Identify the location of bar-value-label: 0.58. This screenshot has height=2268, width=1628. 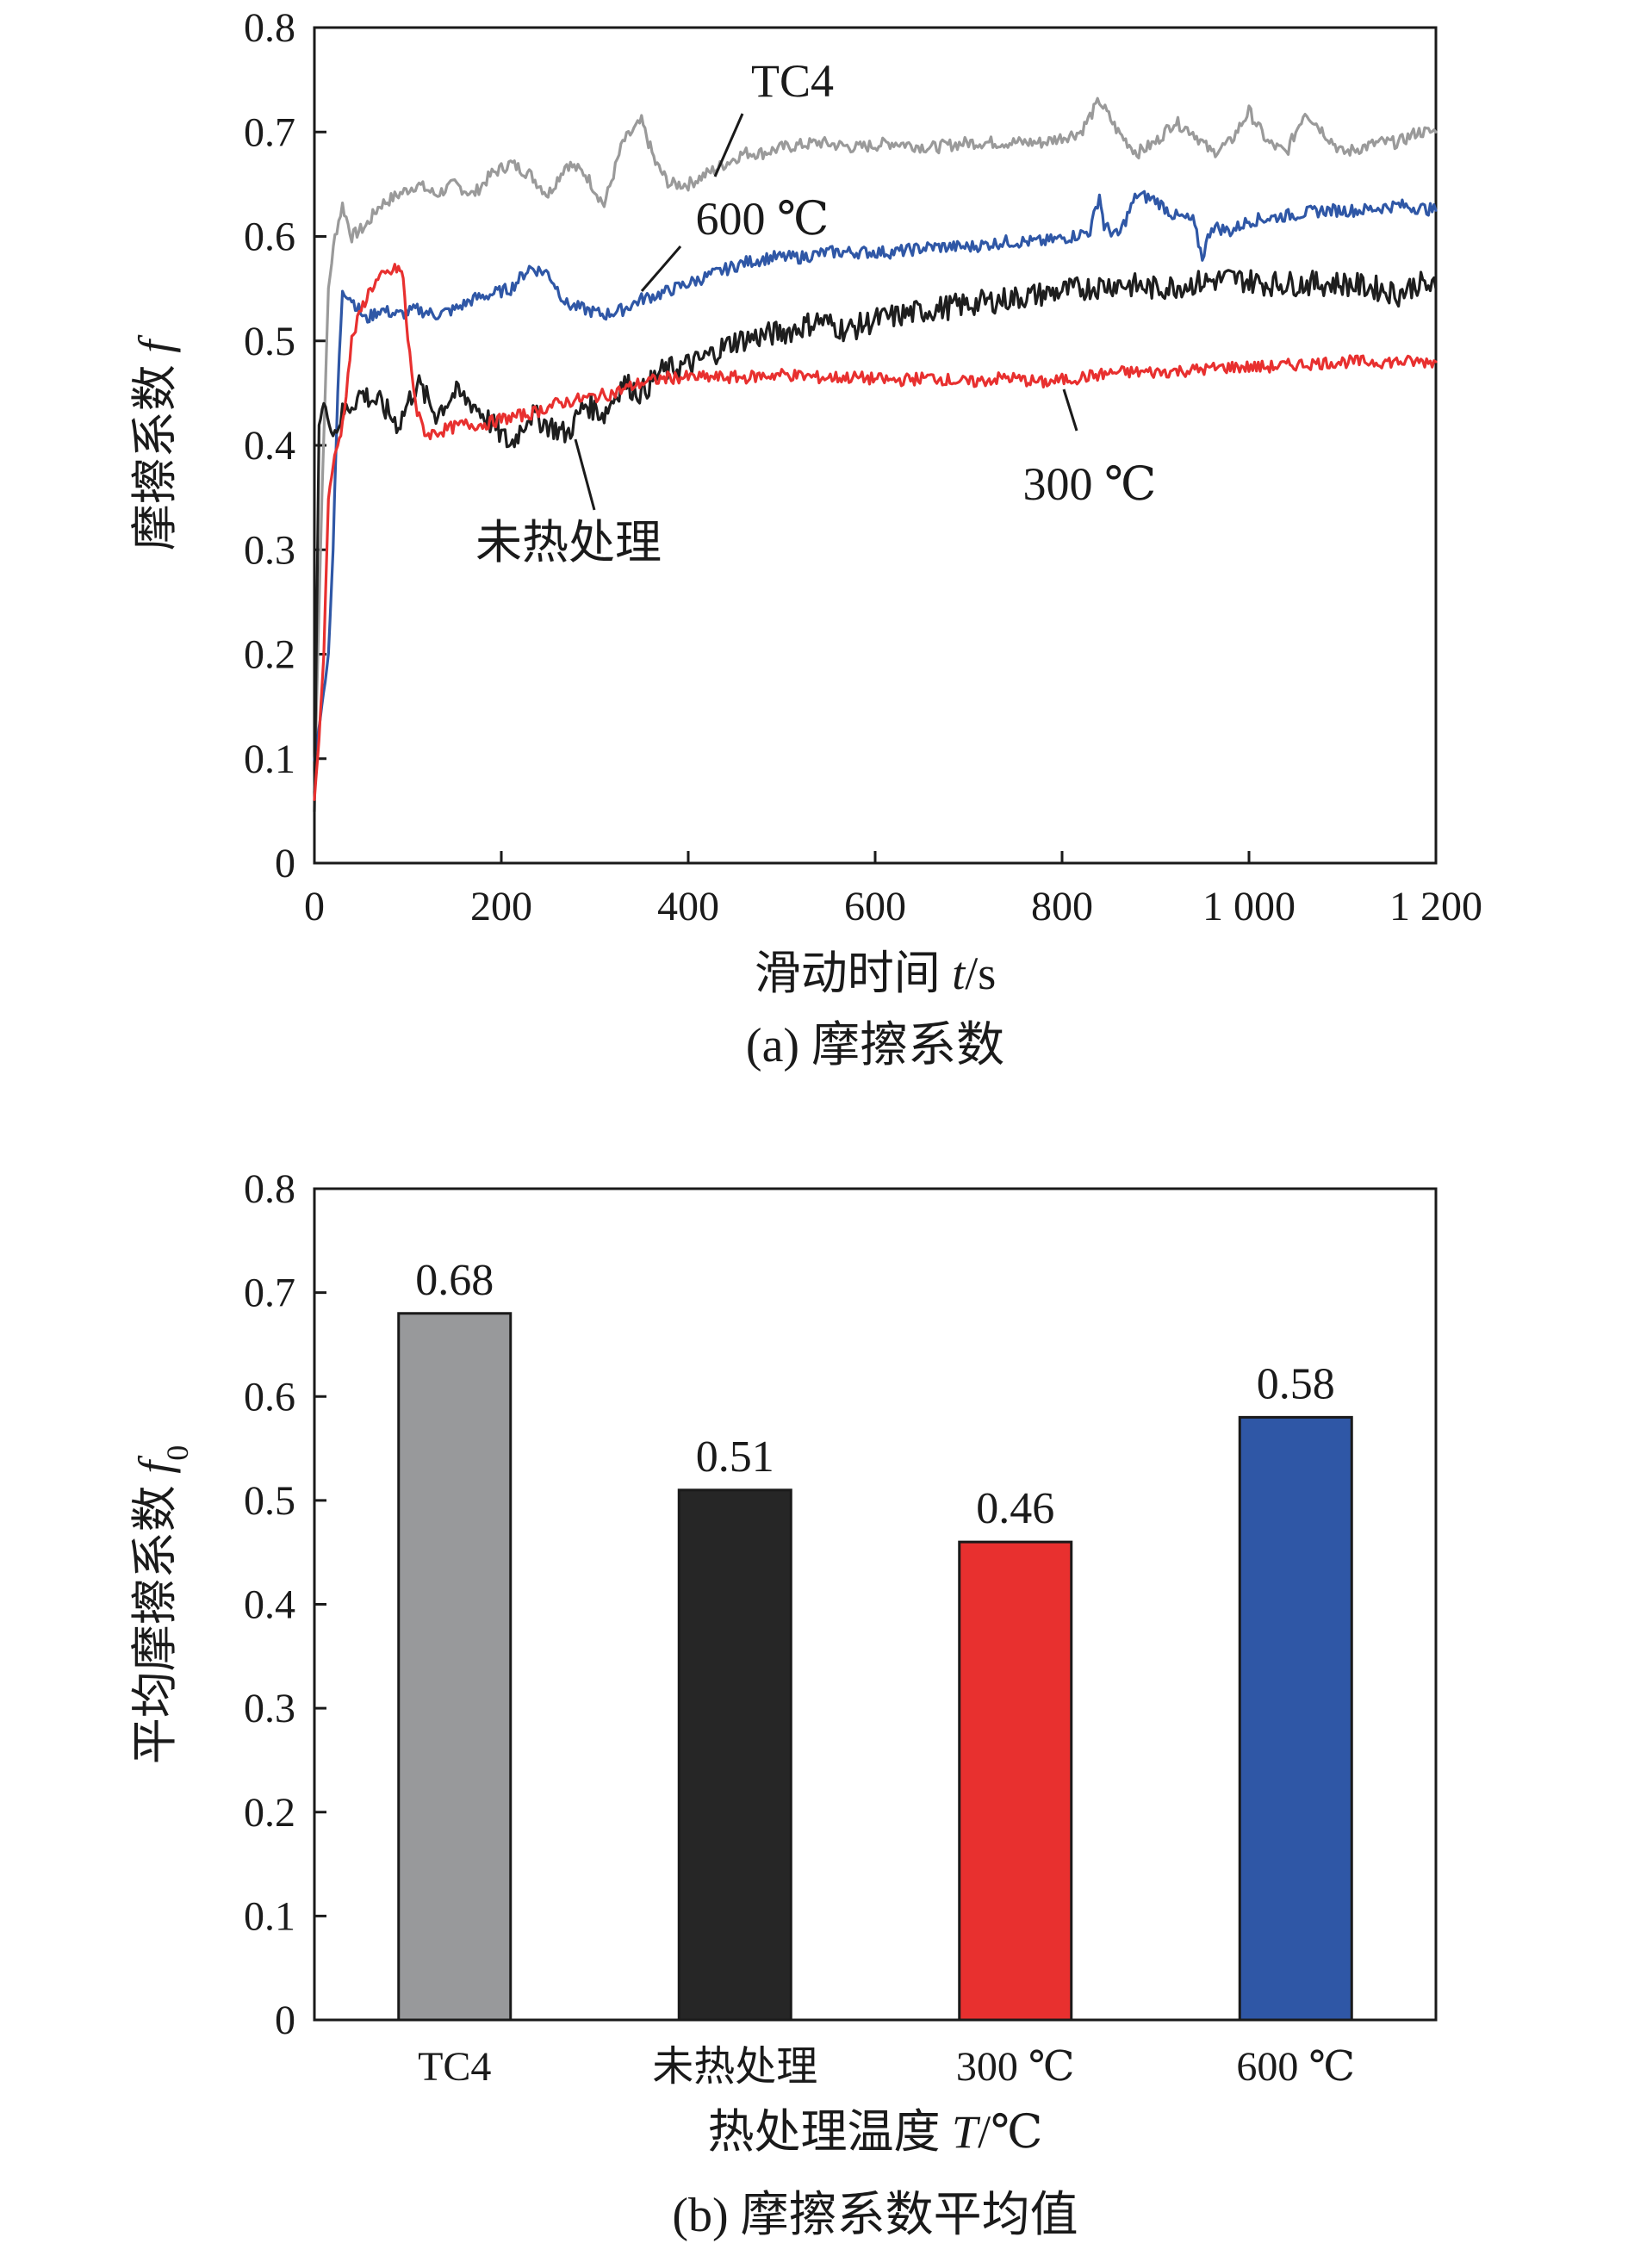
(1296, 1383).